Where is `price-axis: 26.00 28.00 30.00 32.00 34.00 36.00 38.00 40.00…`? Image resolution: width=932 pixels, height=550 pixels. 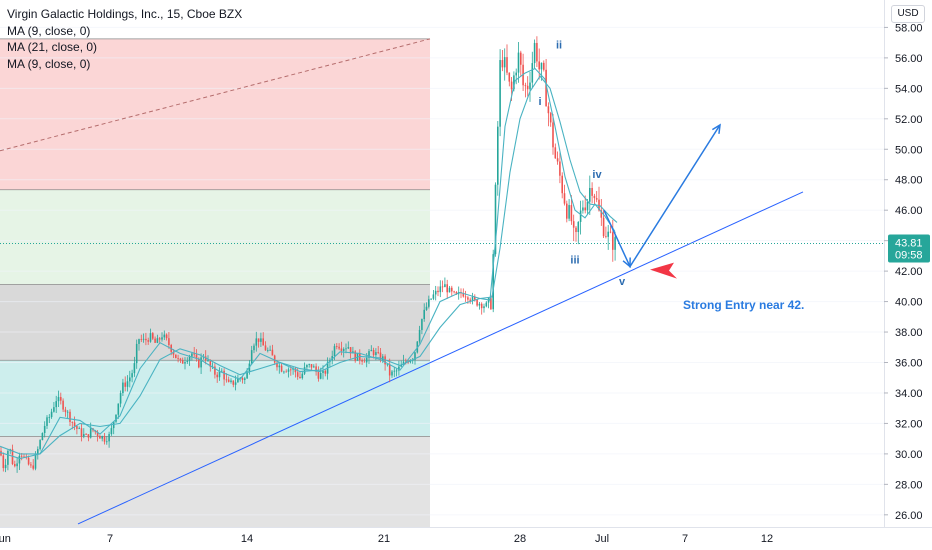
price-axis: 26.00 28.00 30.00 32.00 34.00 36.00 38.00 40.00… is located at coordinates (908, 275).